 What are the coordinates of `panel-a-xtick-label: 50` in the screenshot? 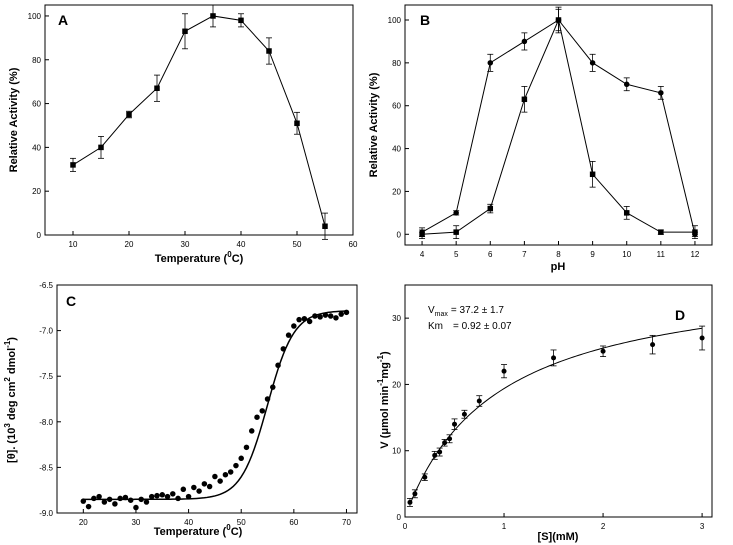 It's located at (297, 244).